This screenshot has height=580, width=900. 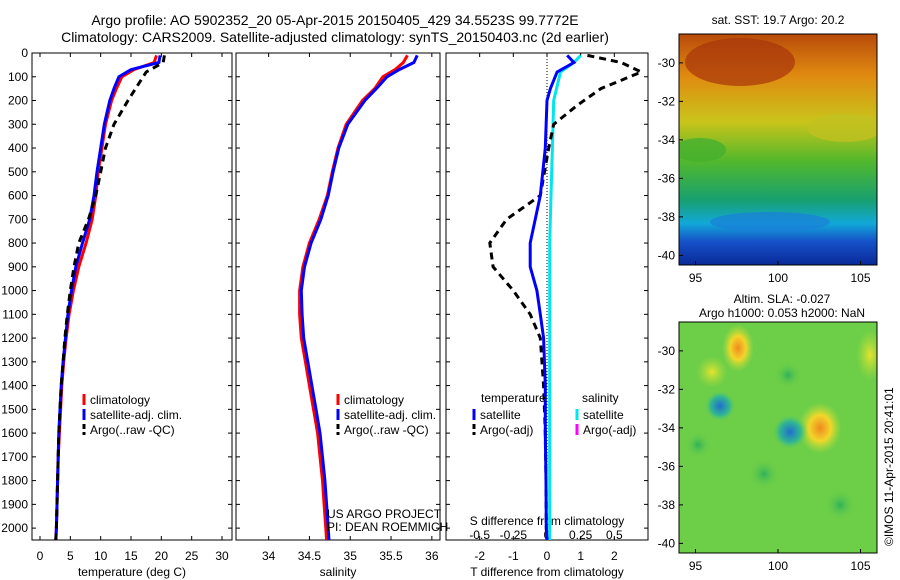 I want to click on temperature-axis-tick-label: 10, so click(x=101, y=556).